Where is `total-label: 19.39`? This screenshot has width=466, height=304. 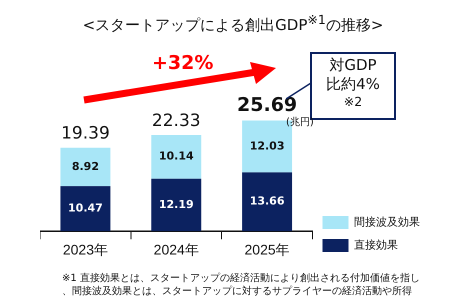 total-label: 19.39 is located at coordinates (85, 134).